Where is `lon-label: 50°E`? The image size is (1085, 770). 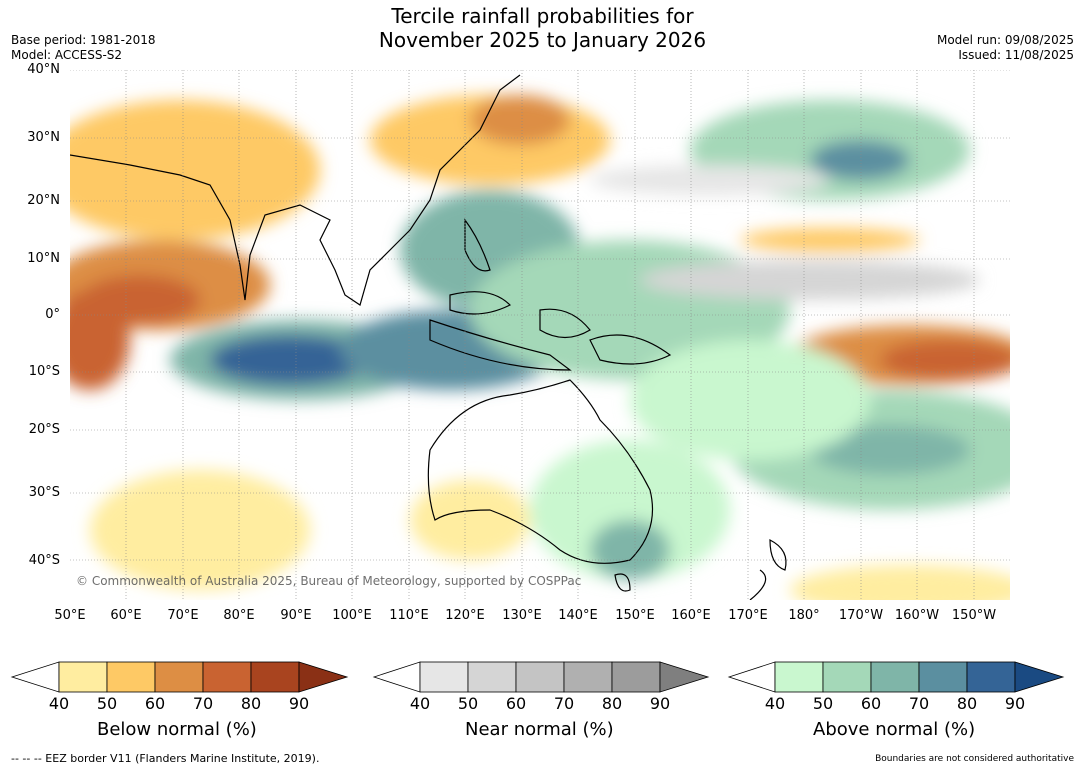 lon-label: 50°E is located at coordinates (70, 615).